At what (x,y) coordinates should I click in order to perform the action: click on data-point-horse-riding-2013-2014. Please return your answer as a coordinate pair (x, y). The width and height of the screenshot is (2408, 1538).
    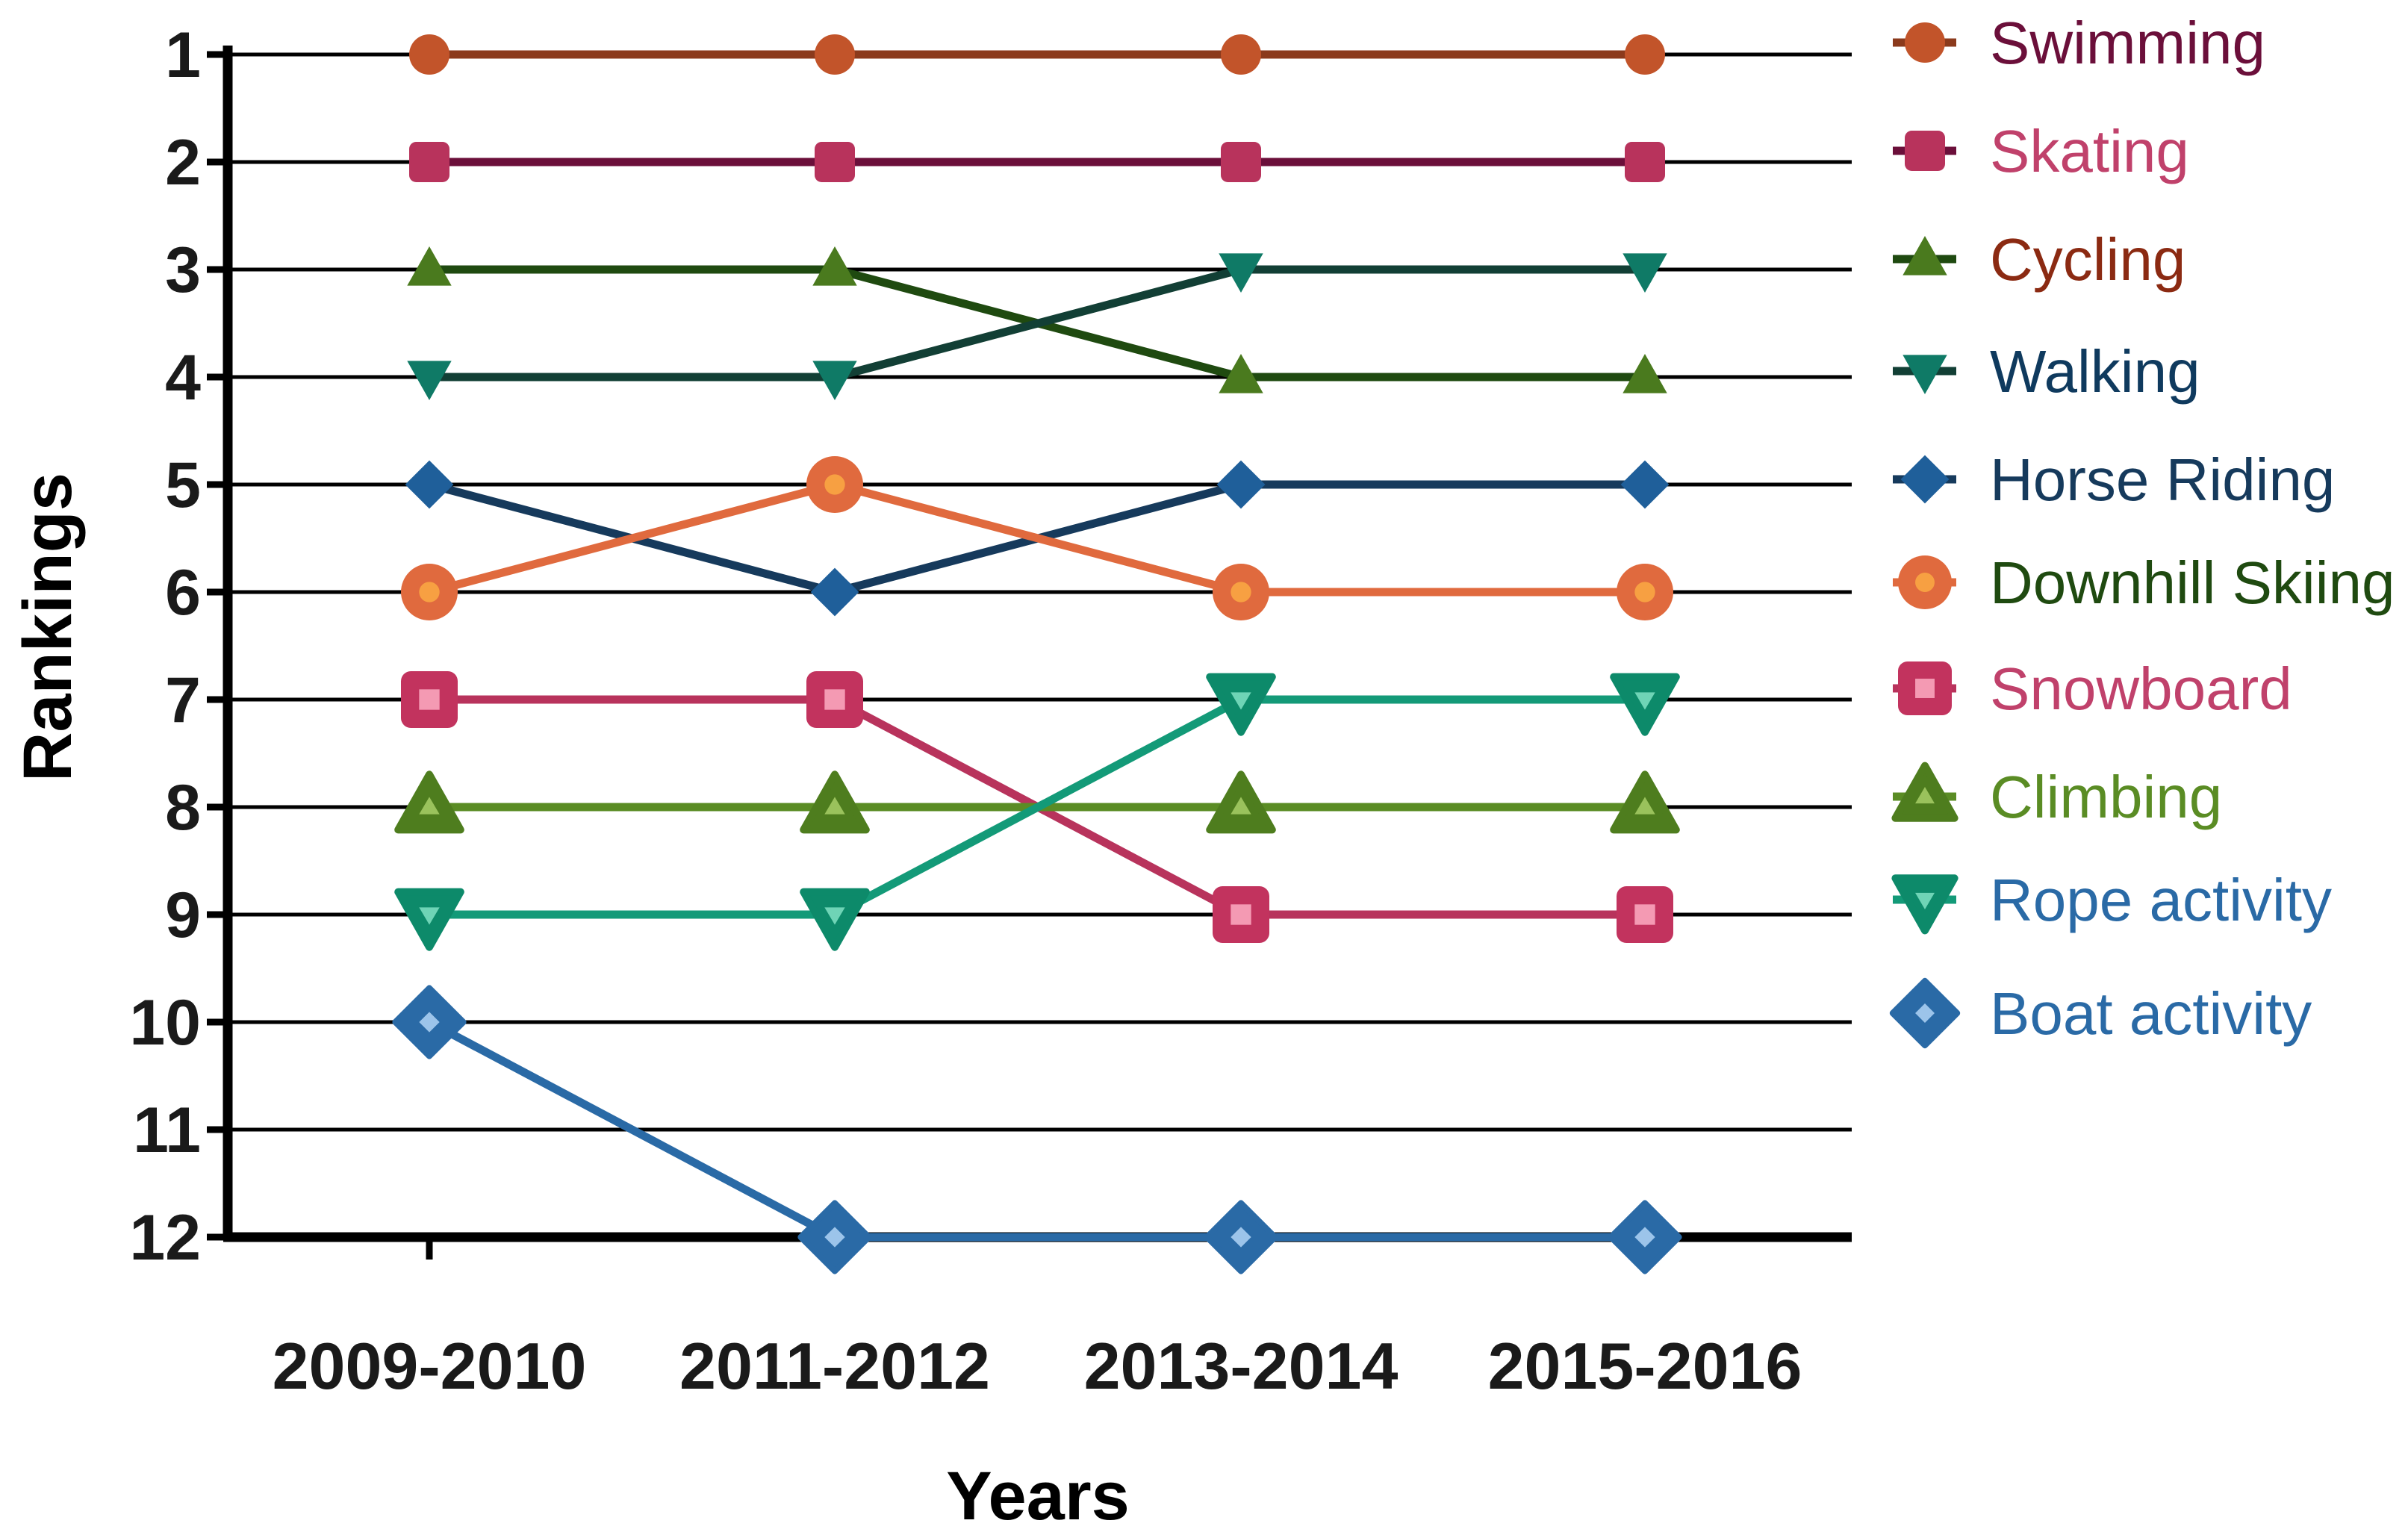
    Looking at the image, I should click on (1241, 484).